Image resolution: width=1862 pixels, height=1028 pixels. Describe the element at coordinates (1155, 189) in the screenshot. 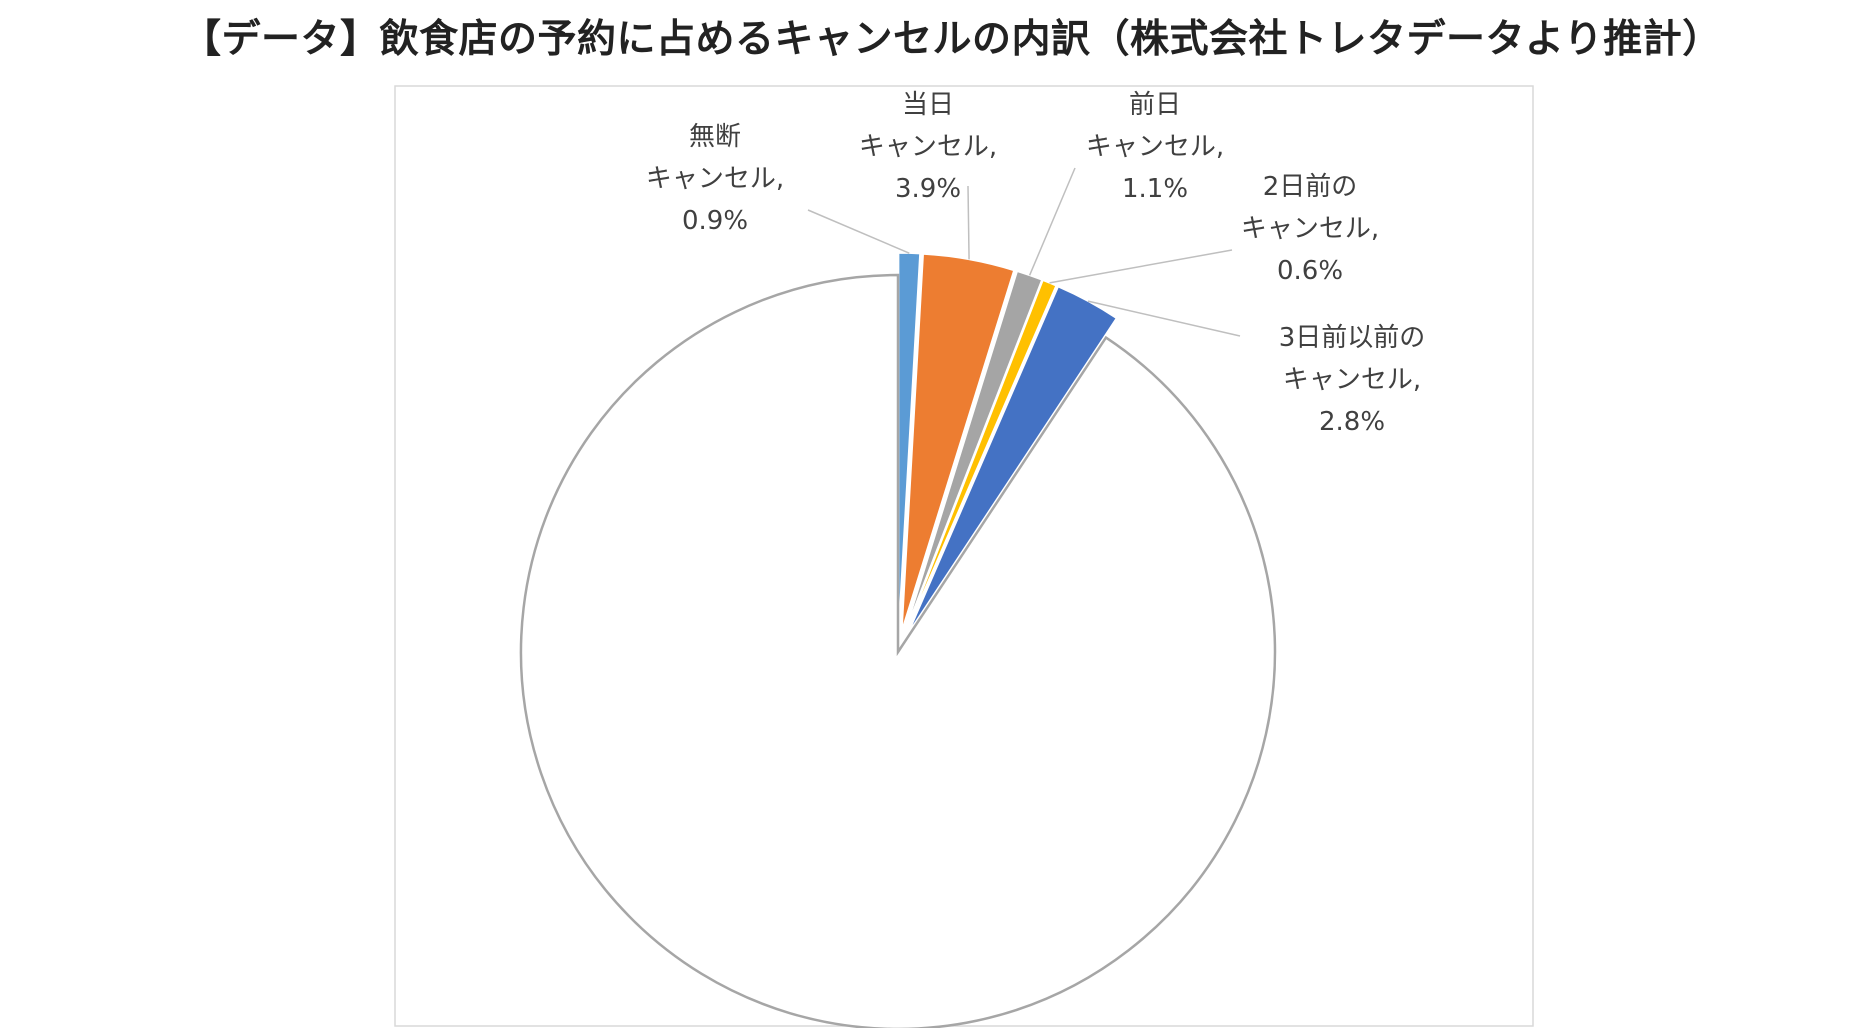

I see `data-label-value: 1.1%` at that location.